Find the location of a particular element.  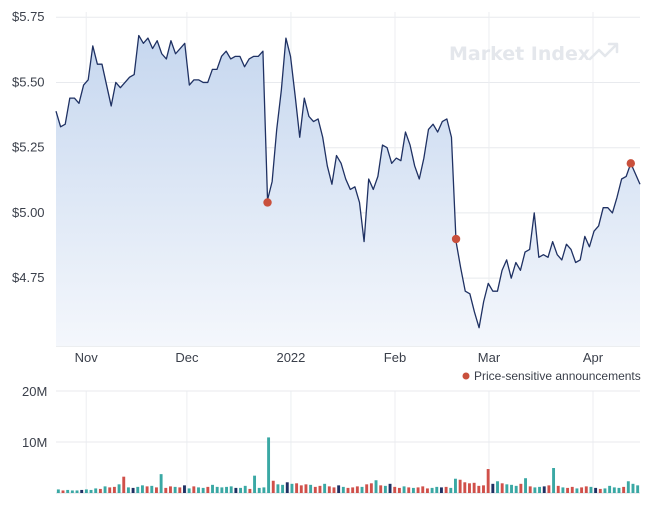

volume-y-axis: 20M 10M is located at coordinates (34, 417).